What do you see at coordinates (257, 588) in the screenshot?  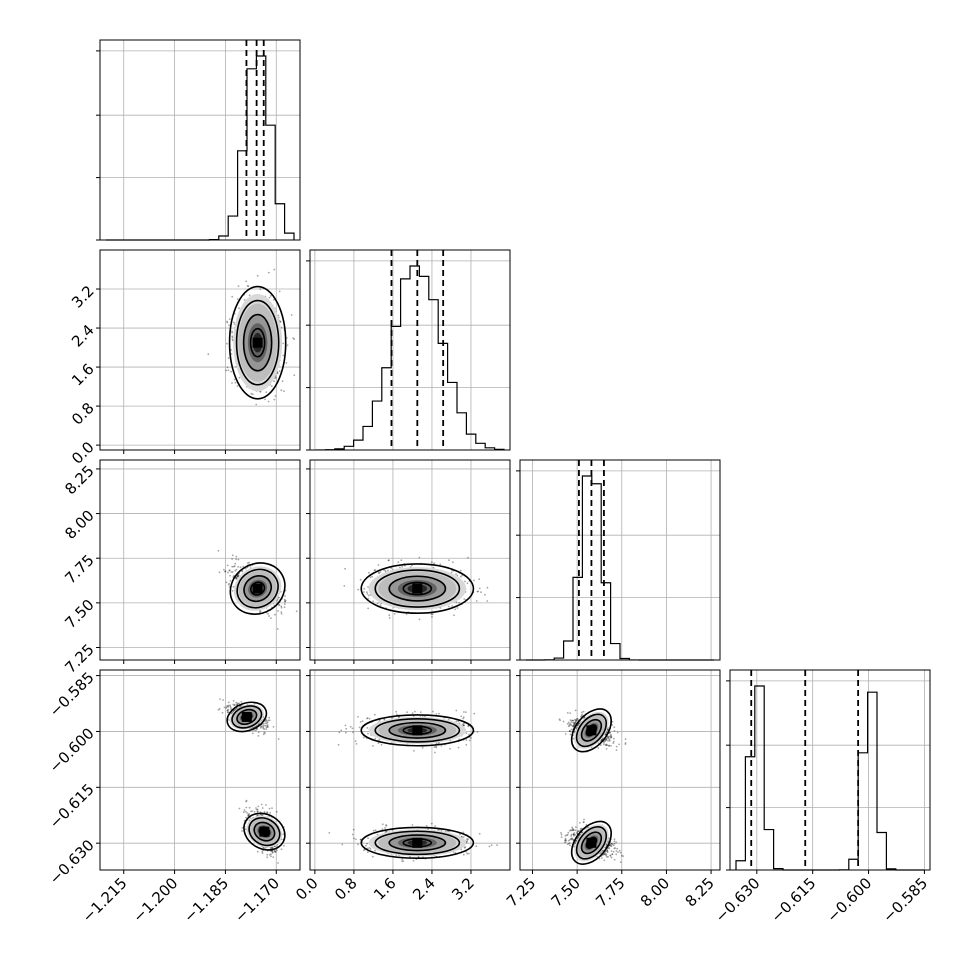 I see `density-peak` at bounding box center [257, 588].